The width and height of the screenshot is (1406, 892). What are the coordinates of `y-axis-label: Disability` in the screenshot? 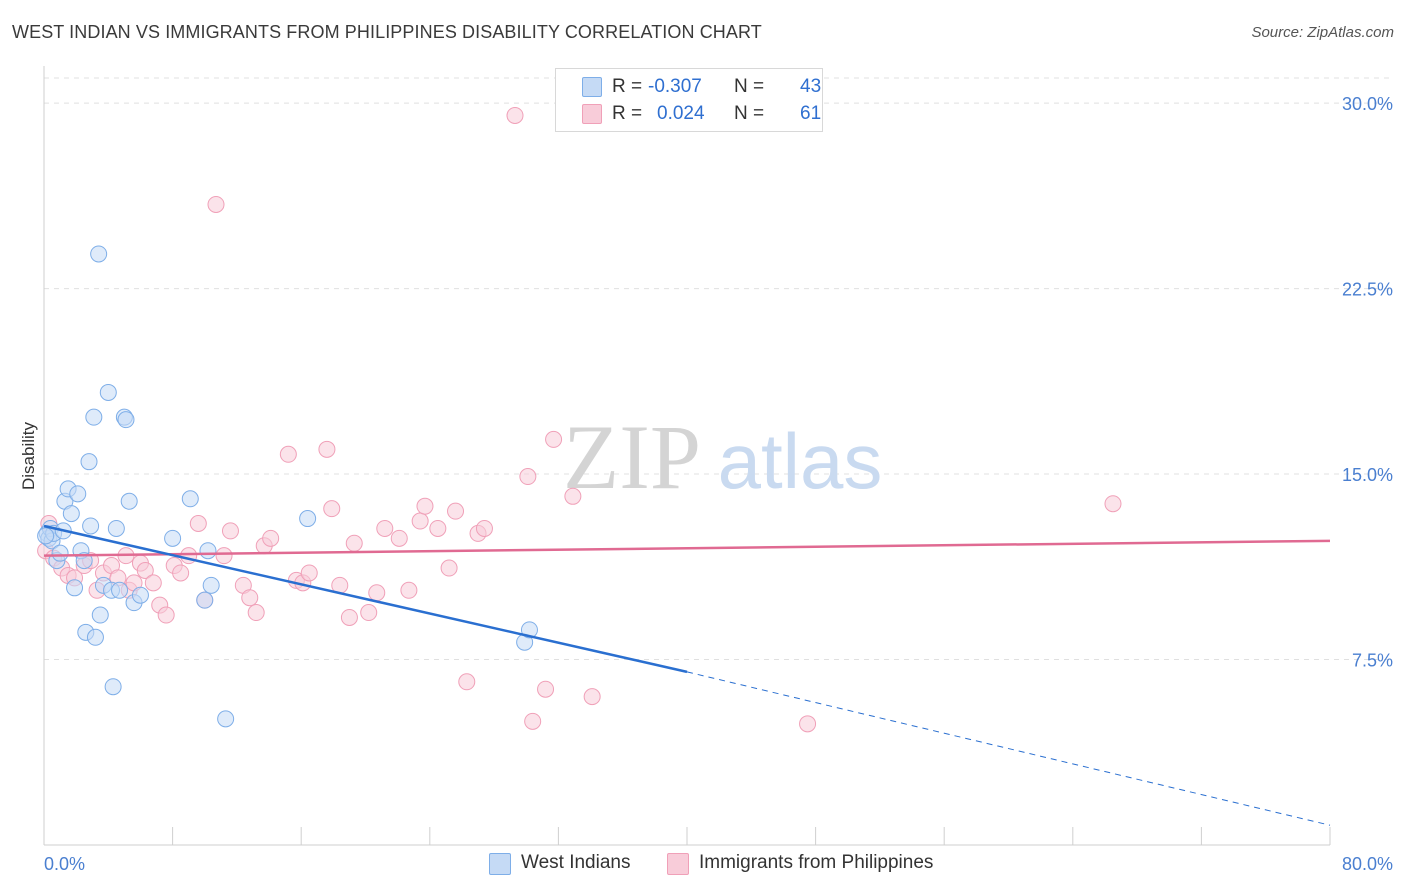 It's located at (28, 455).